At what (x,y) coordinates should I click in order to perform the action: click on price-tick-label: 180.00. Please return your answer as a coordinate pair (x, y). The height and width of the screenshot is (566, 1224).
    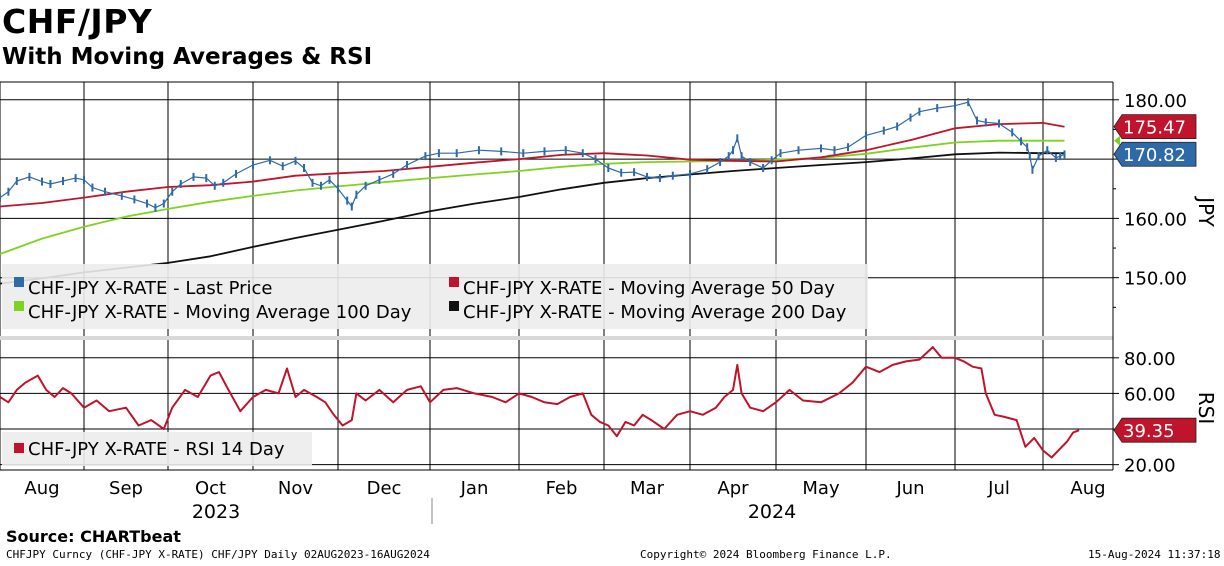
    Looking at the image, I should click on (1155, 101).